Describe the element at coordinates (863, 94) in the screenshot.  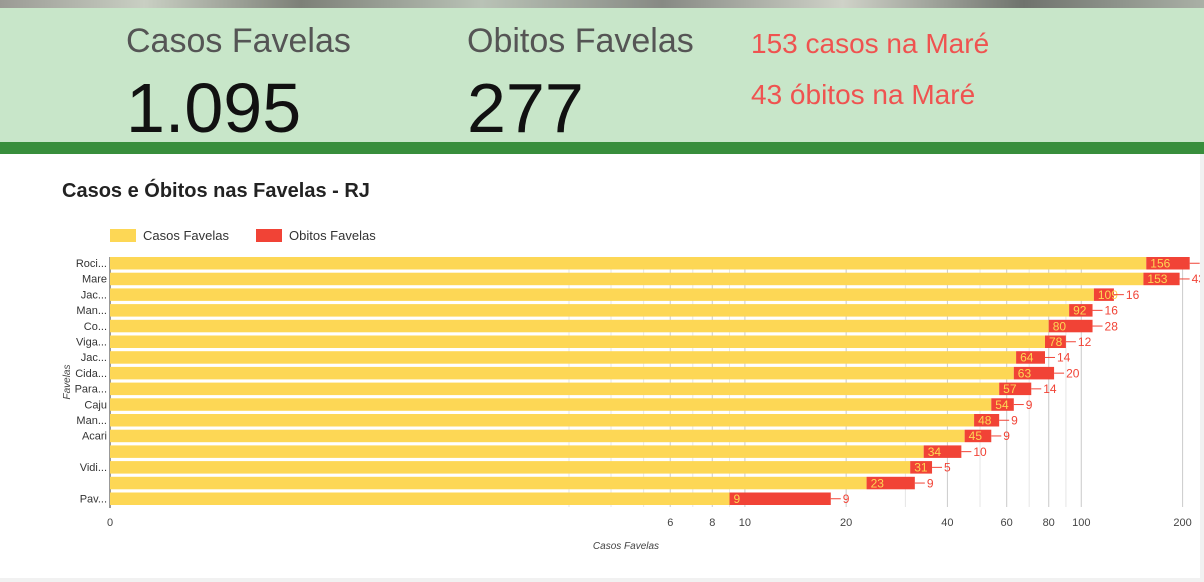
I see `mare-deaths-note: 43 óbitos na Maré` at that location.